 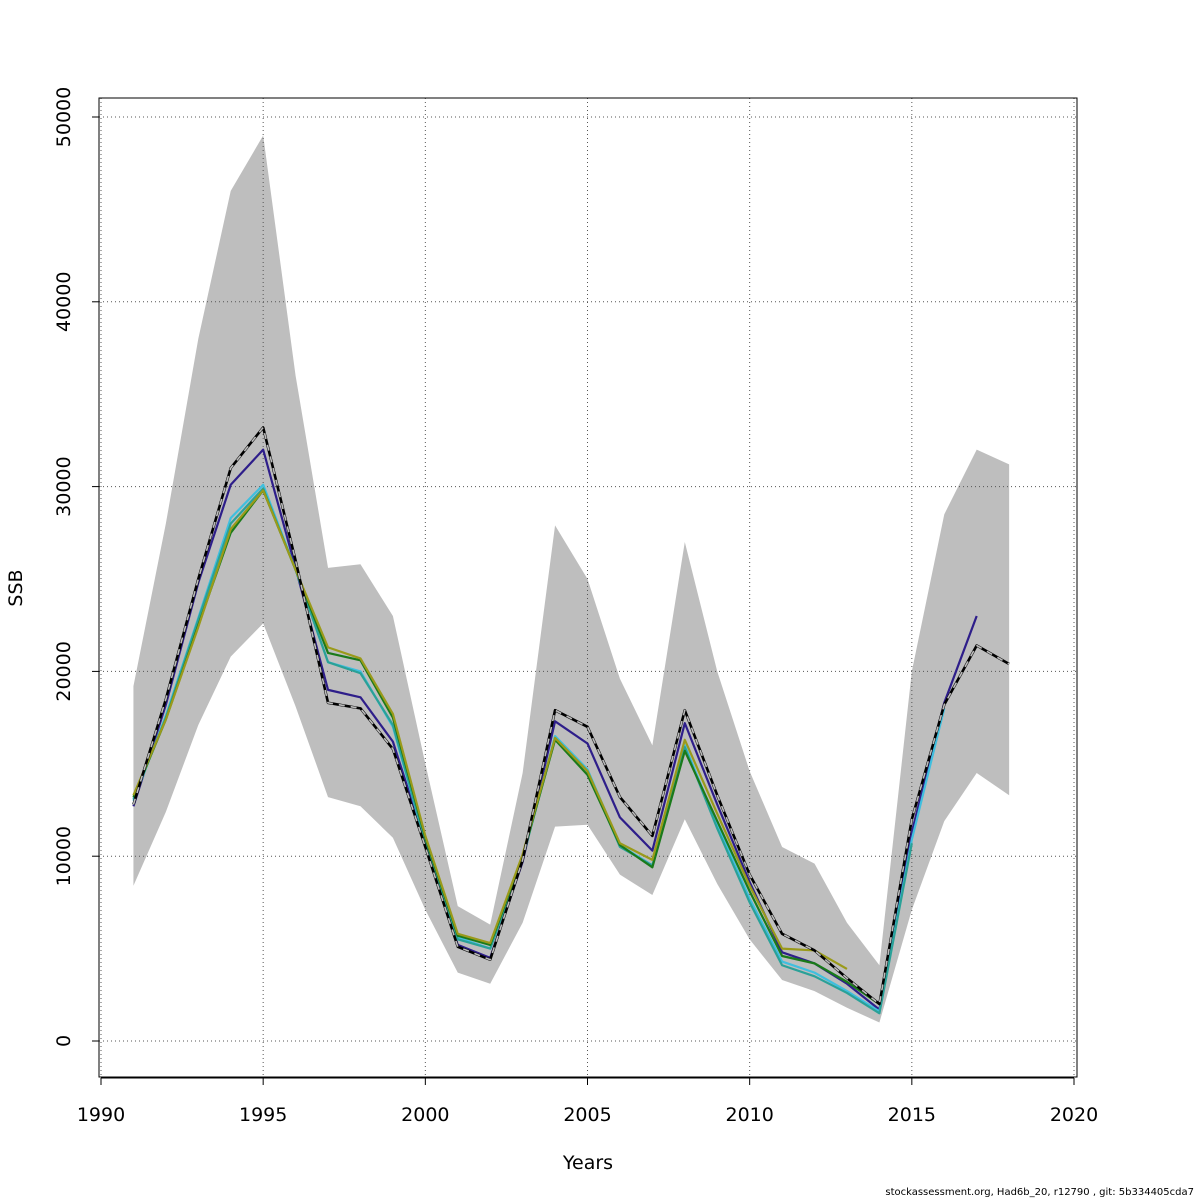 I want to click on y-tick-label: 40000, so click(x=64, y=302).